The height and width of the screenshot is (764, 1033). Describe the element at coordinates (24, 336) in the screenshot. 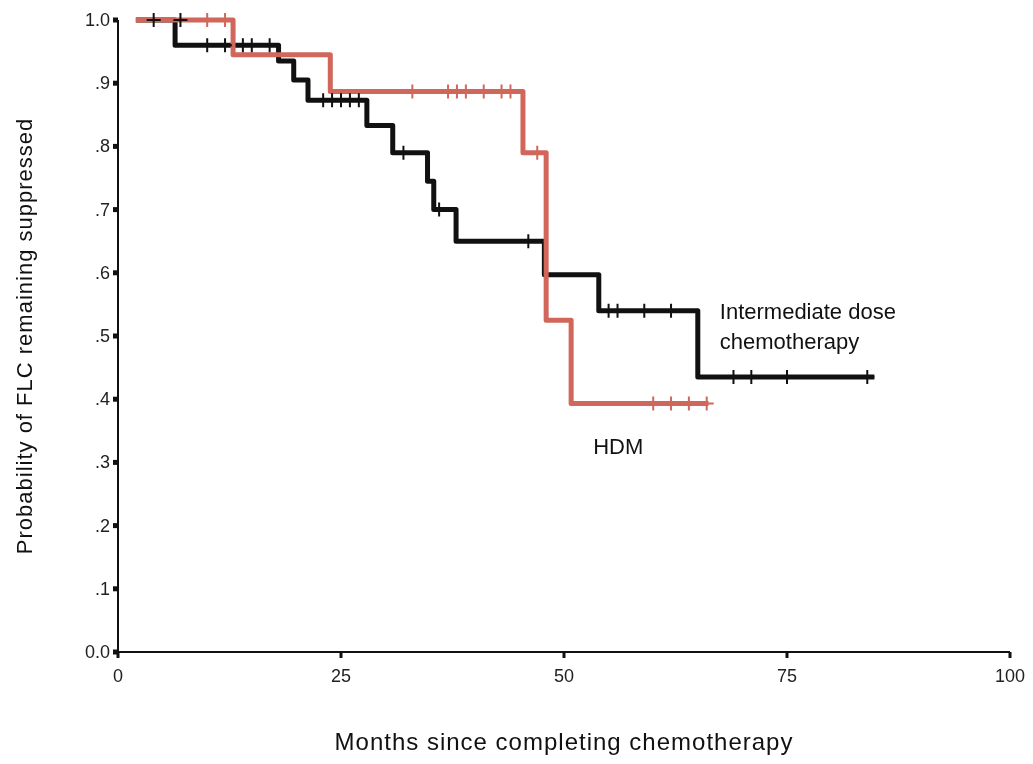

I see `y-axis-title: Probability of FLC remaining suppressed` at that location.